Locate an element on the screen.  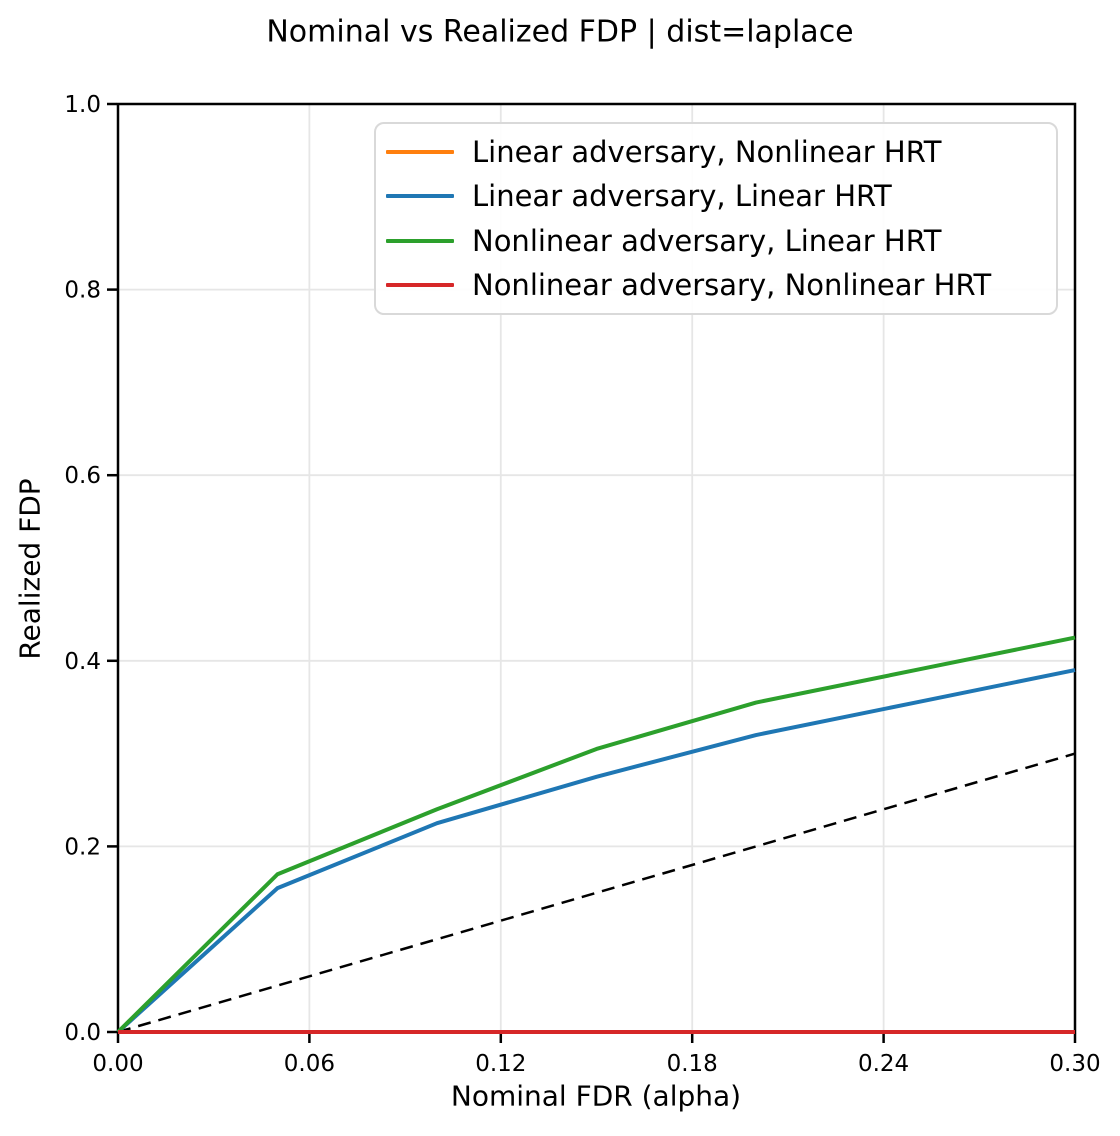
legend-label: Nonlinear adversary, Linear HRT is located at coordinates (707, 240).